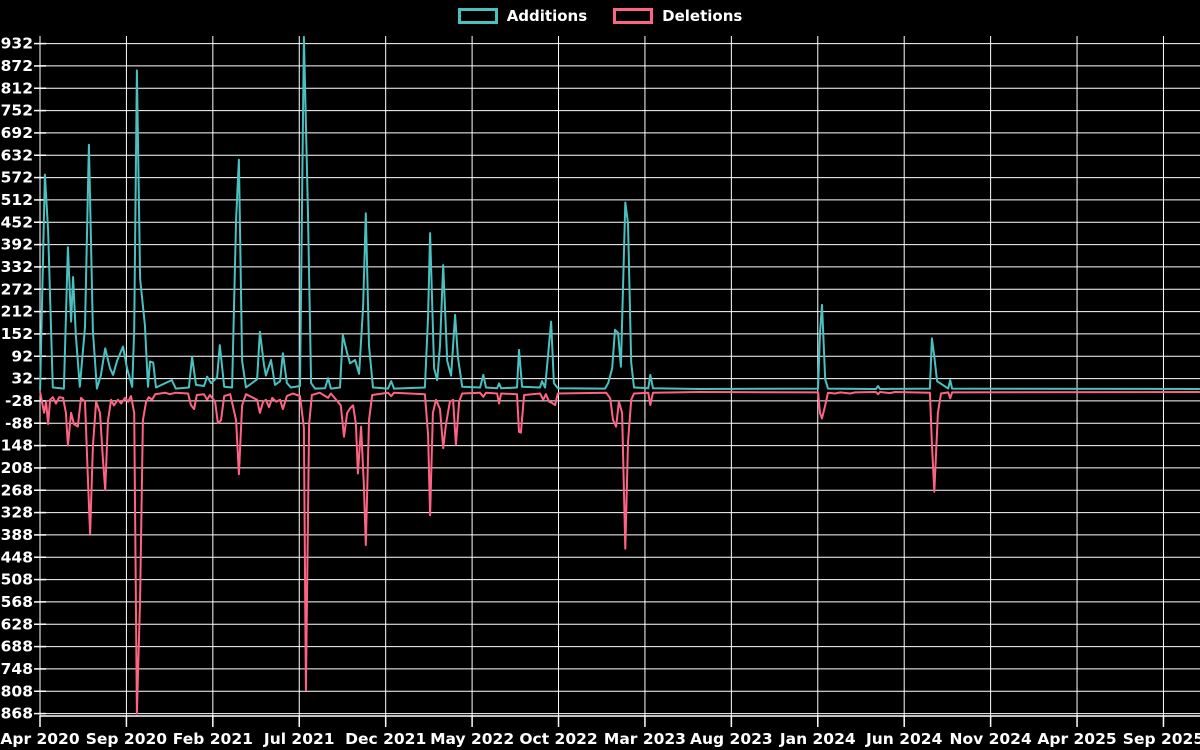 The height and width of the screenshot is (750, 1200). Describe the element at coordinates (17, 111) in the screenshot. I see `y-axis-tick-label: 752` at that location.